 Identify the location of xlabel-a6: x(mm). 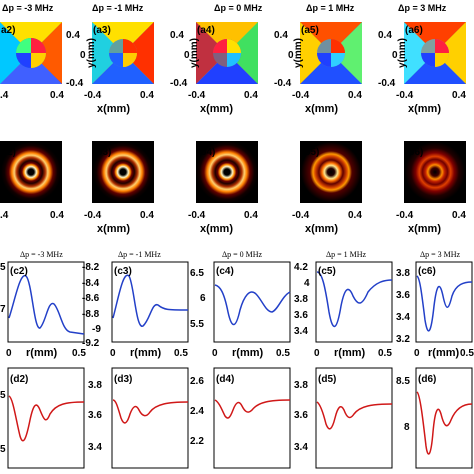
(424, 109).